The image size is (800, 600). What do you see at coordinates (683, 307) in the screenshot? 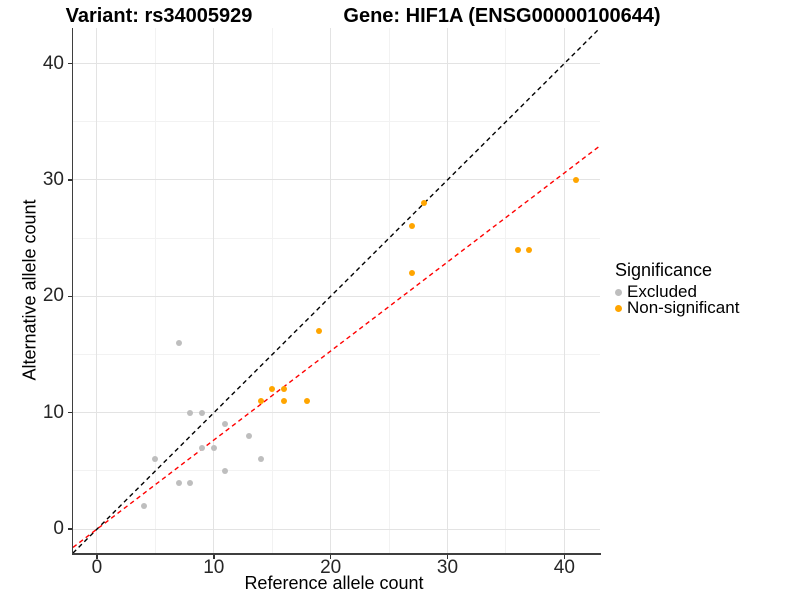
I see `legend-label-non-significant: Non-significant` at bounding box center [683, 307].